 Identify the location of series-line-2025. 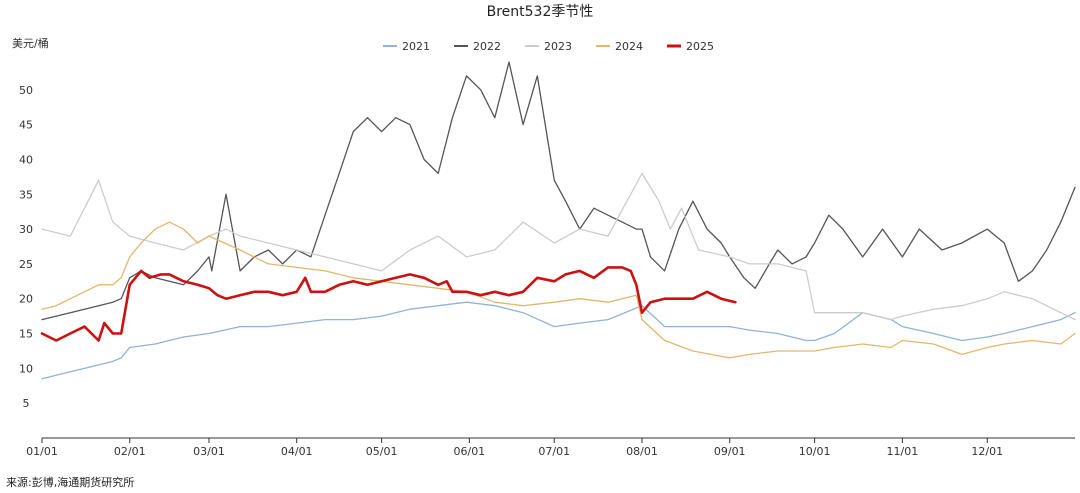
(388, 304).